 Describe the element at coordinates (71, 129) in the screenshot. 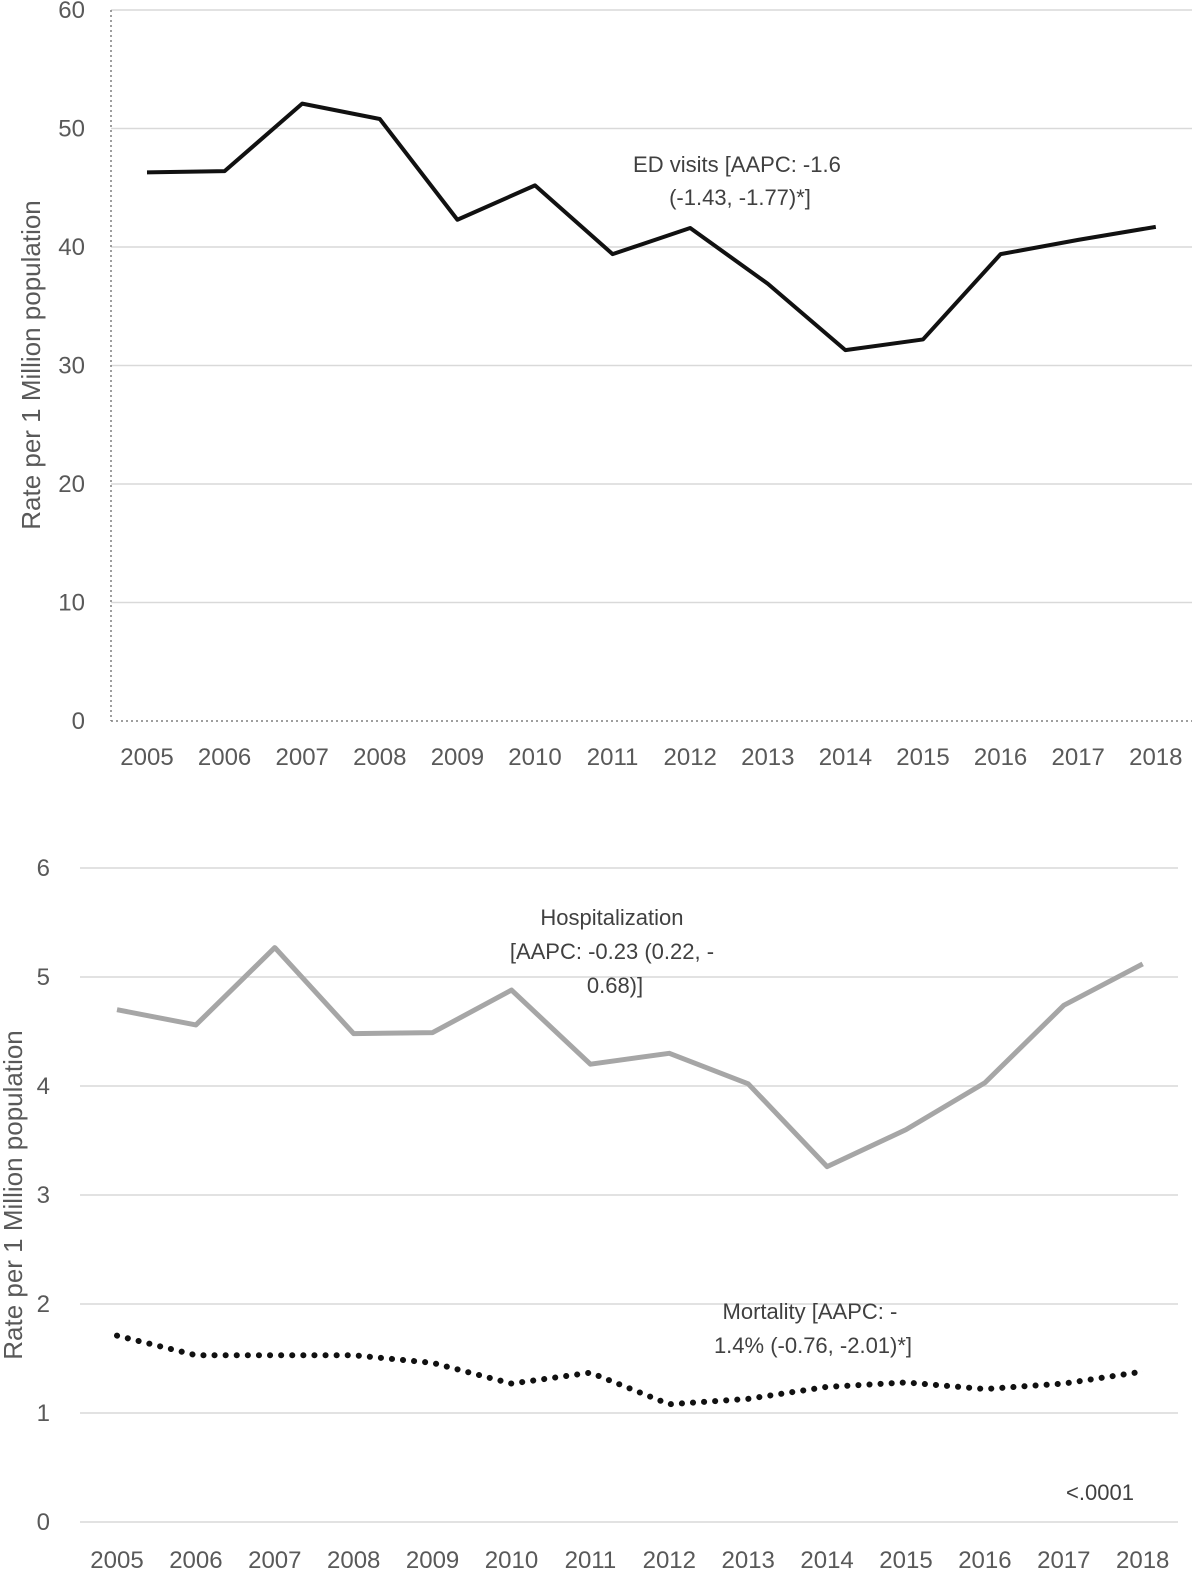

I see `y-tick-label: 50` at that location.